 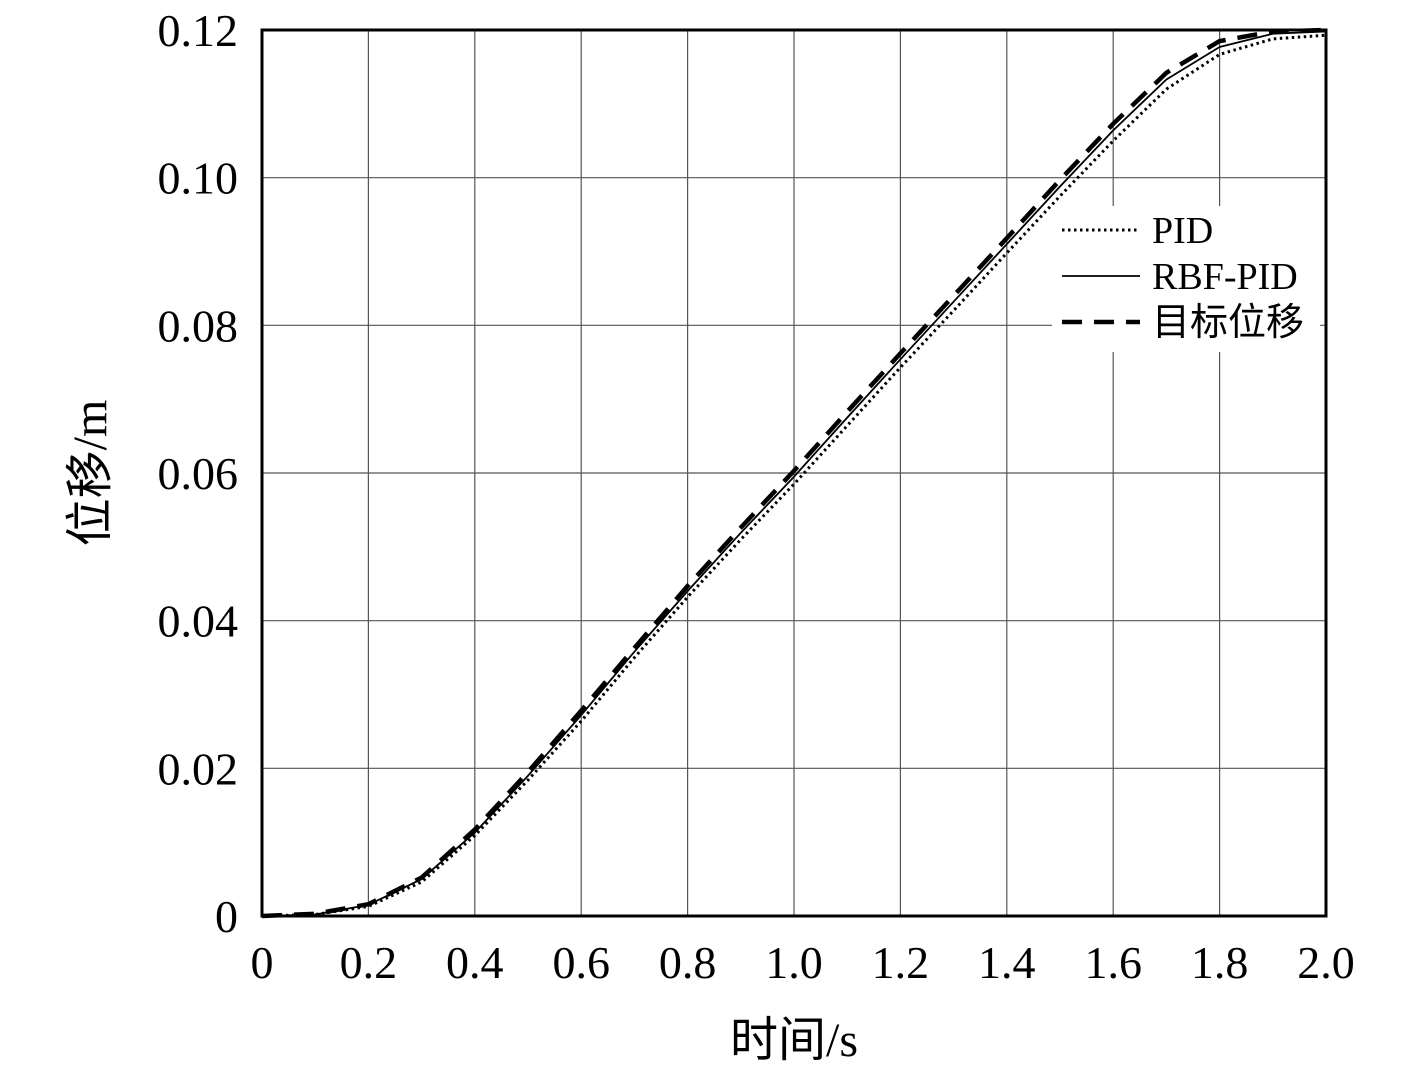 What do you see at coordinates (901, 962) in the screenshot?
I see `x-tick-label: 1.2` at bounding box center [901, 962].